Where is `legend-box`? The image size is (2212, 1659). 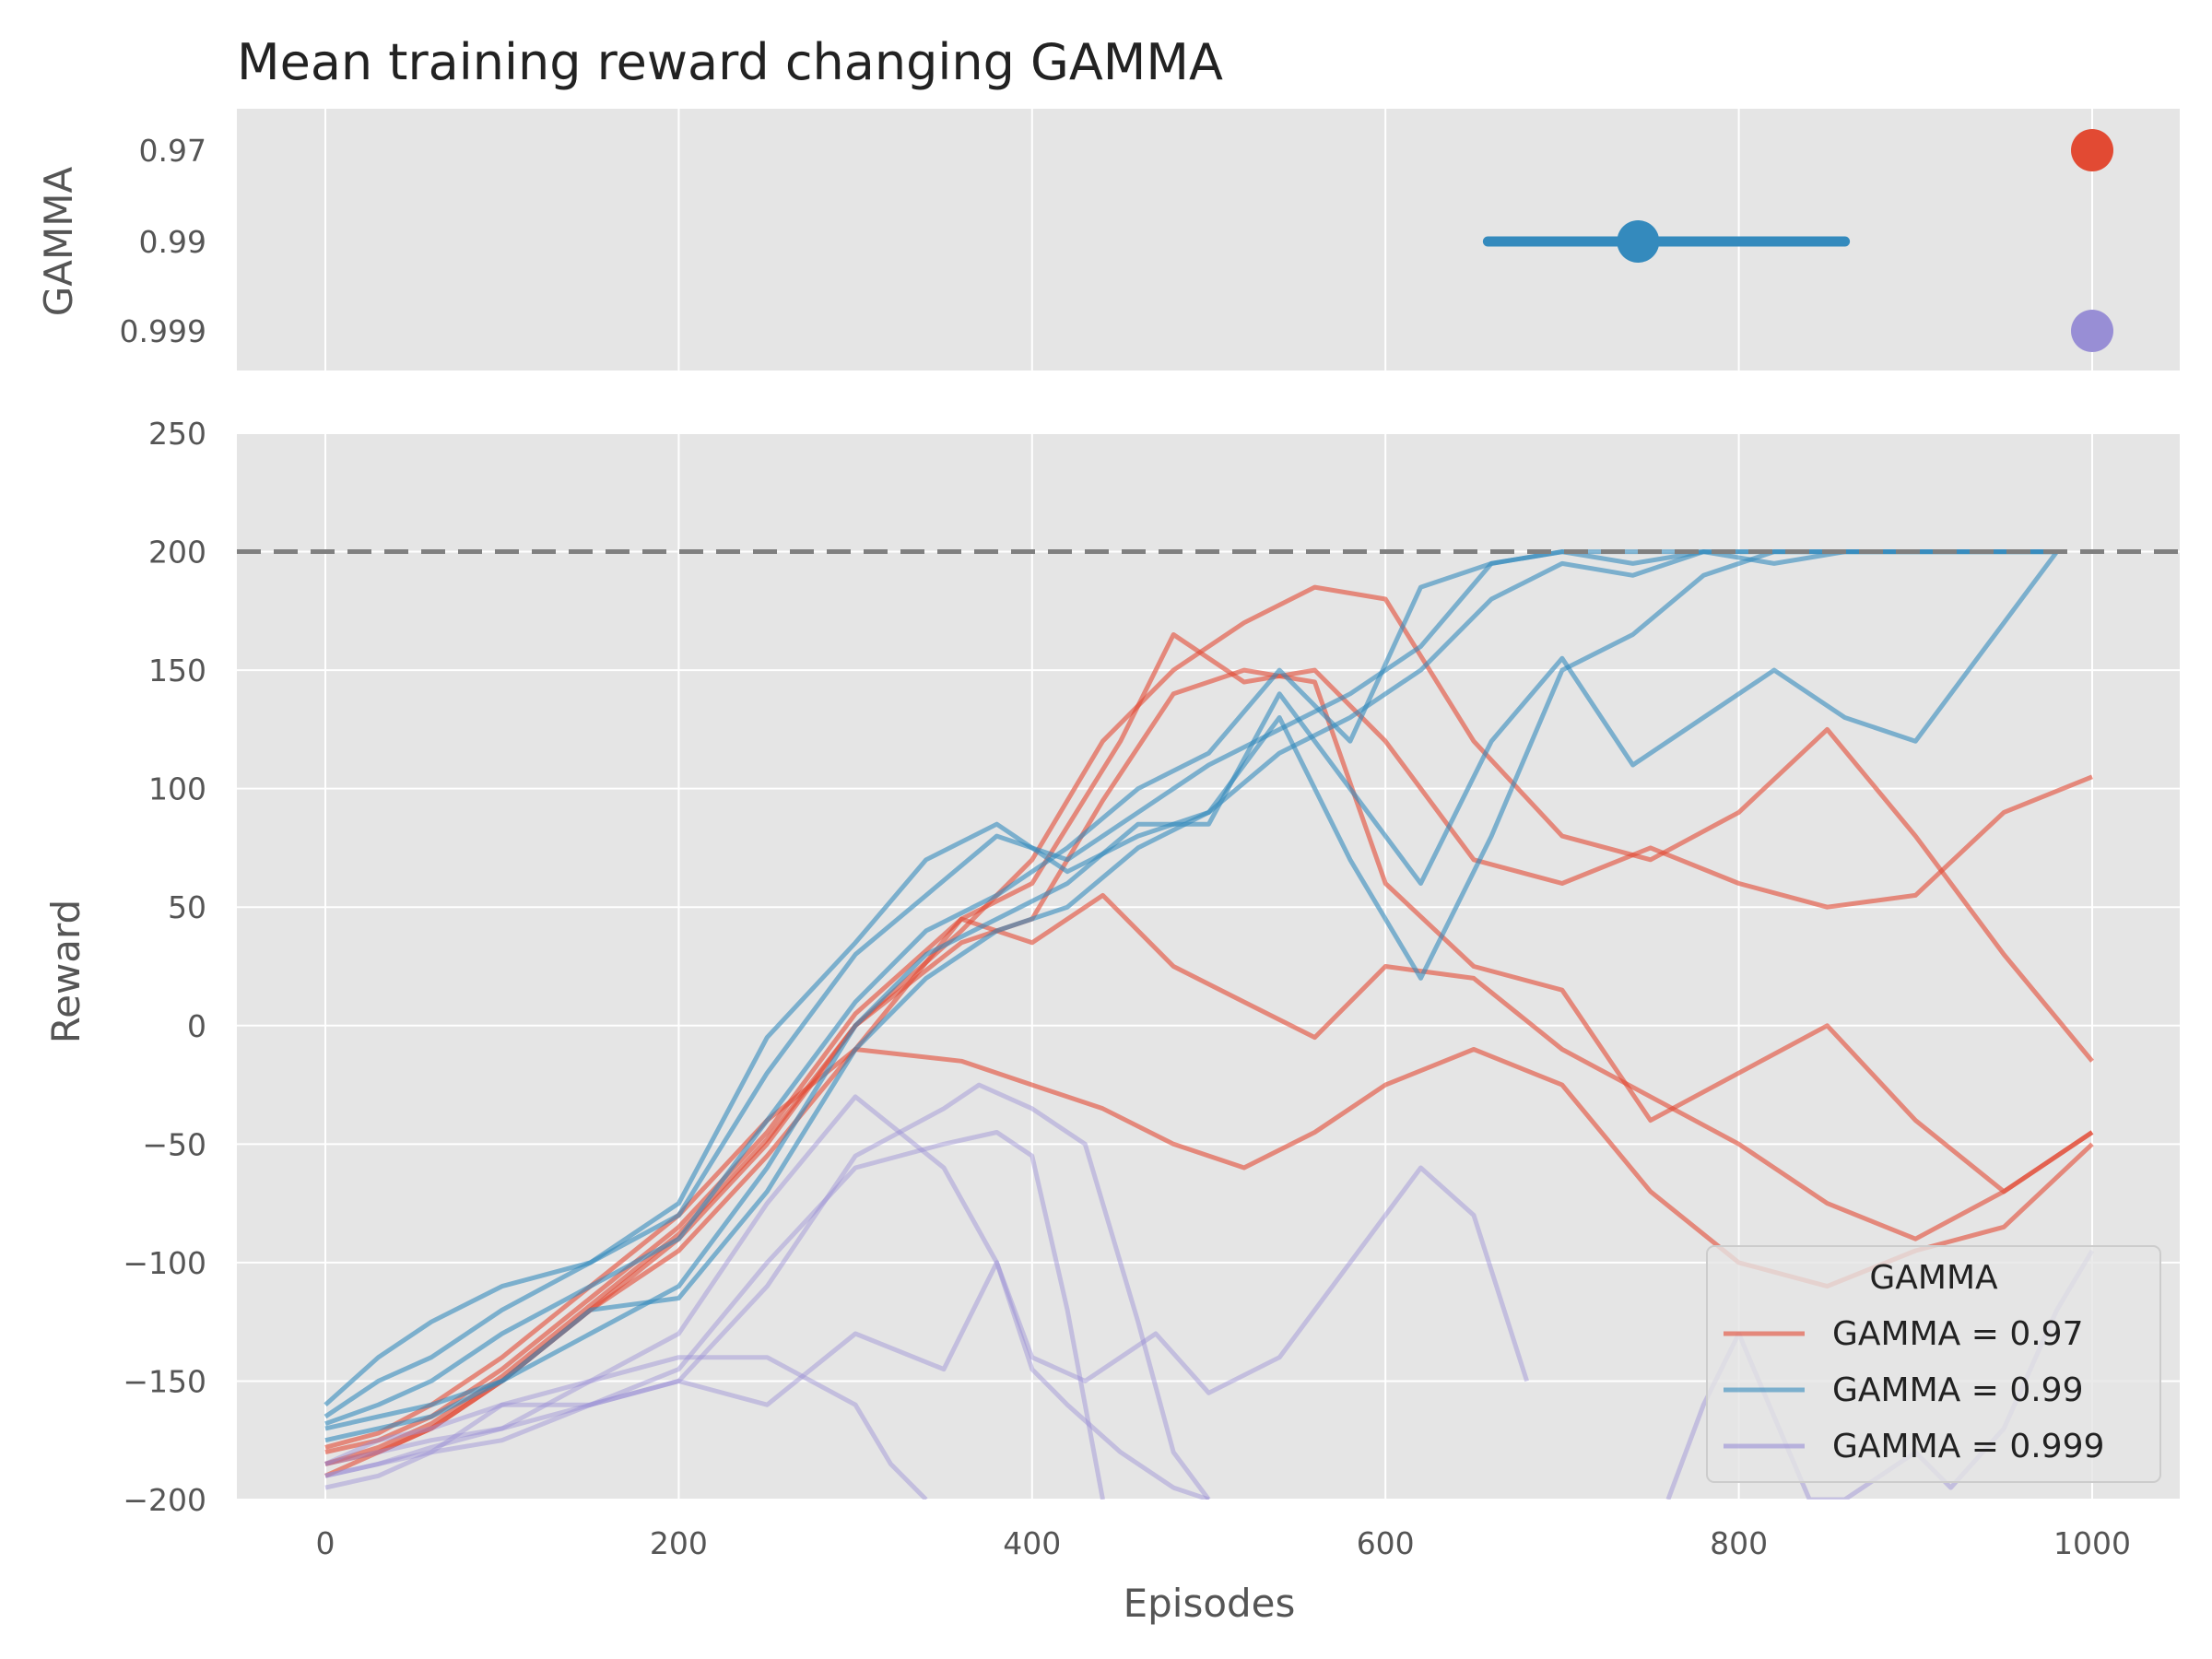 legend-box is located at coordinates (1933, 1364).